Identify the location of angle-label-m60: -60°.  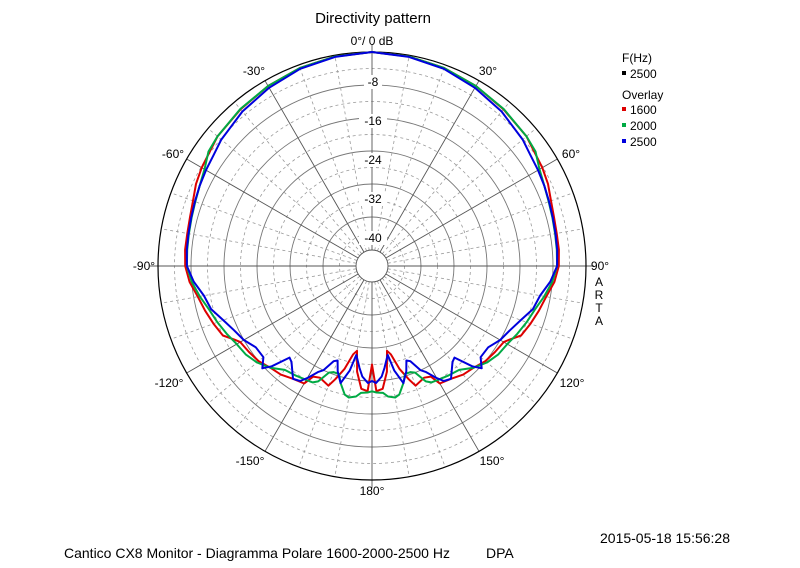
(173, 154).